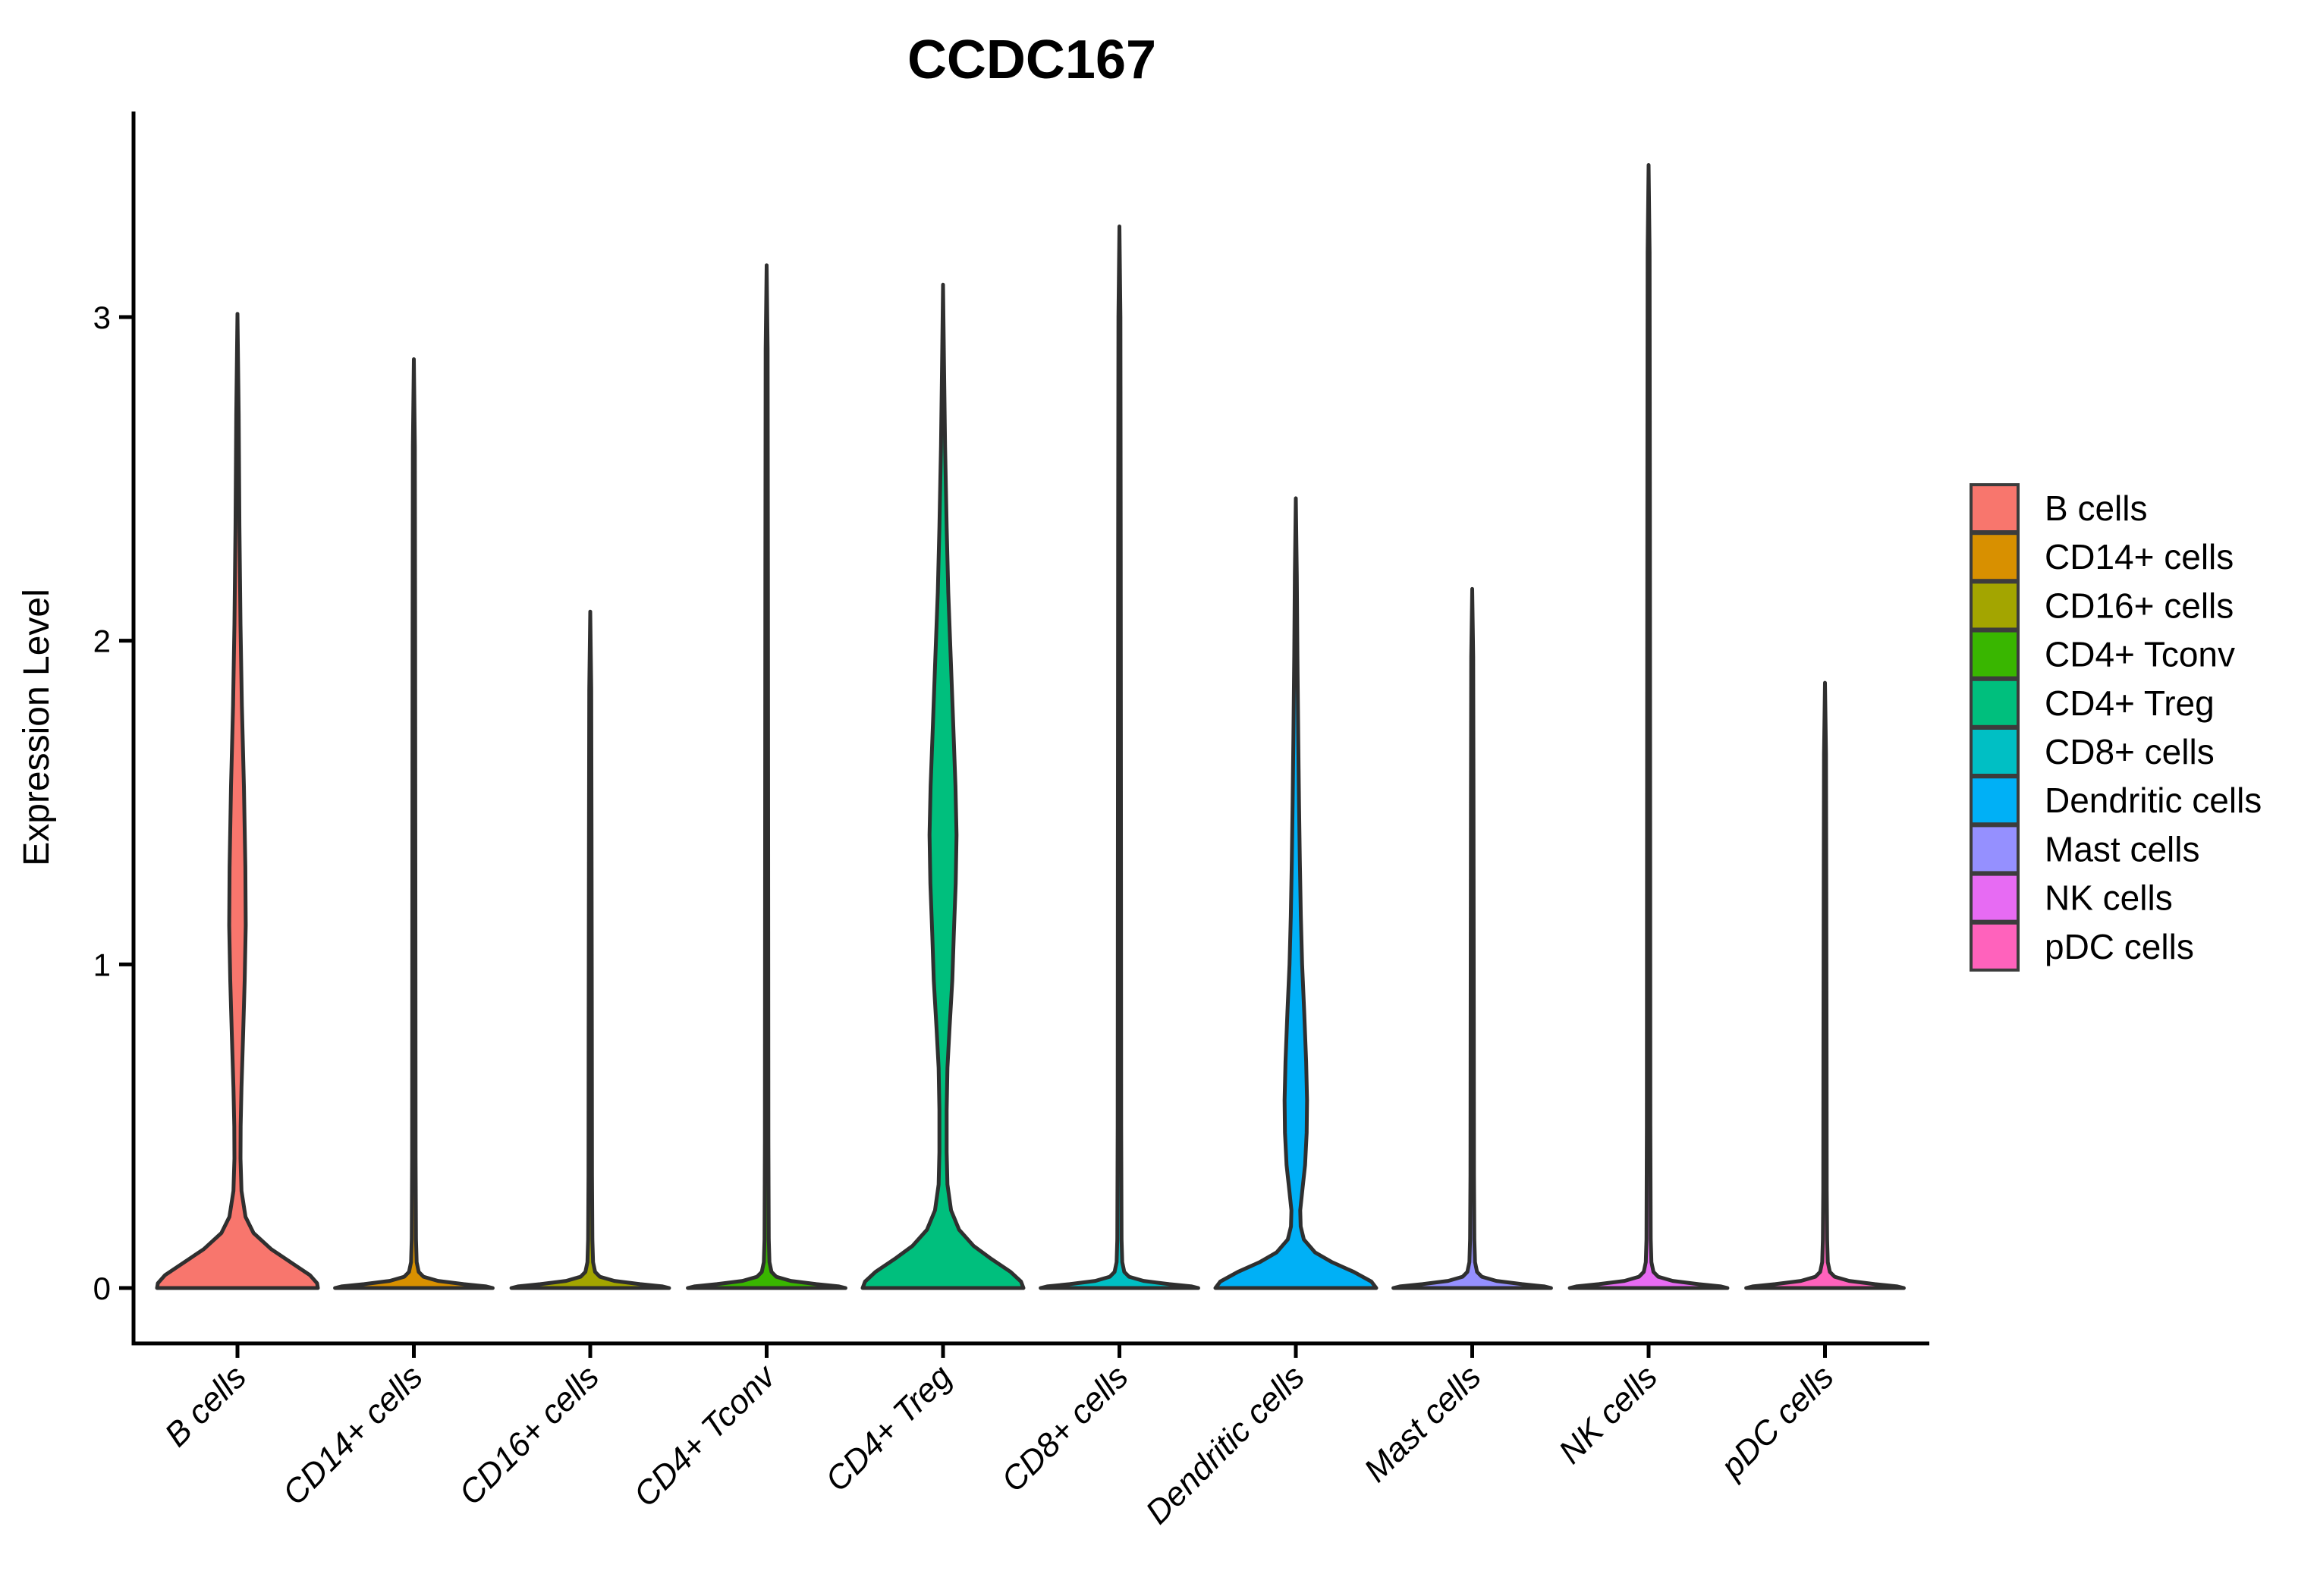 This screenshot has height=1596, width=2317. I want to click on legend-item-cd4-treg: CD4+ Treg, so click(2092, 702).